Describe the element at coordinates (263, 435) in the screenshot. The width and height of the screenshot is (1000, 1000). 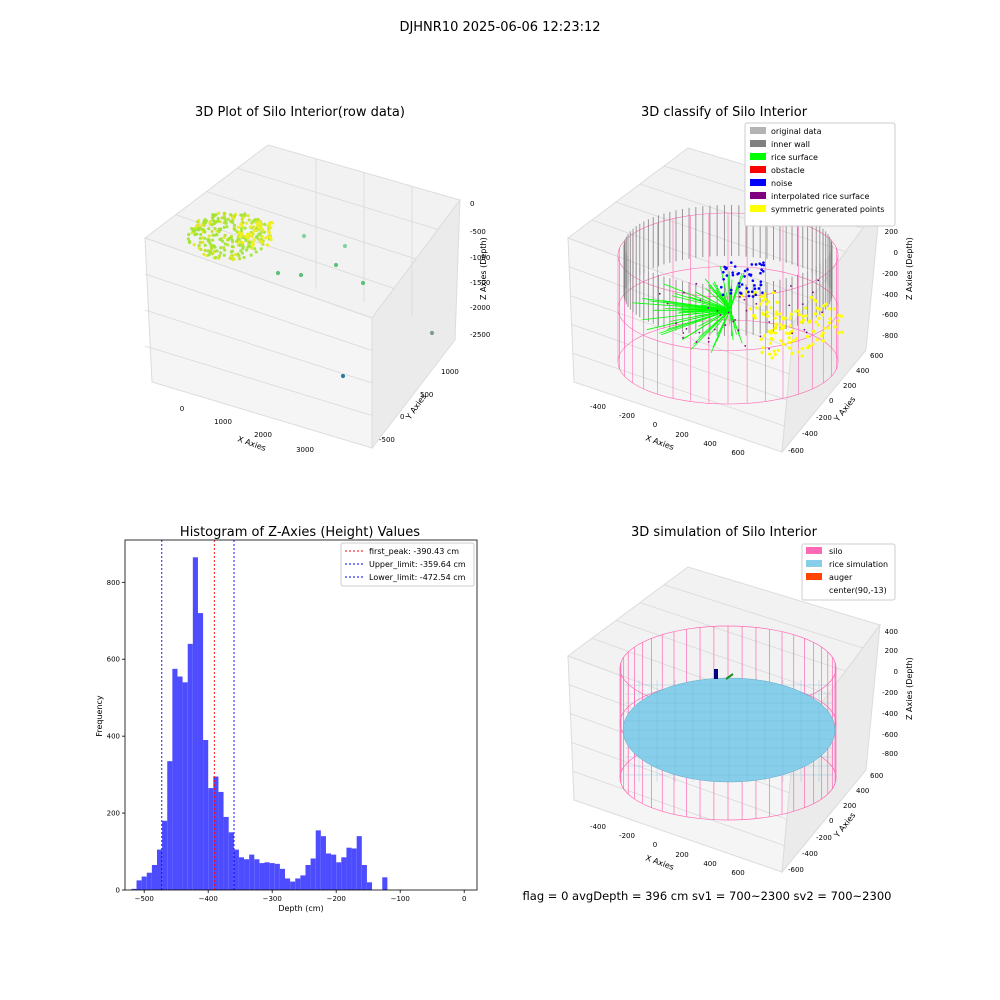
I see `panel1-x-tick: 2000` at that location.